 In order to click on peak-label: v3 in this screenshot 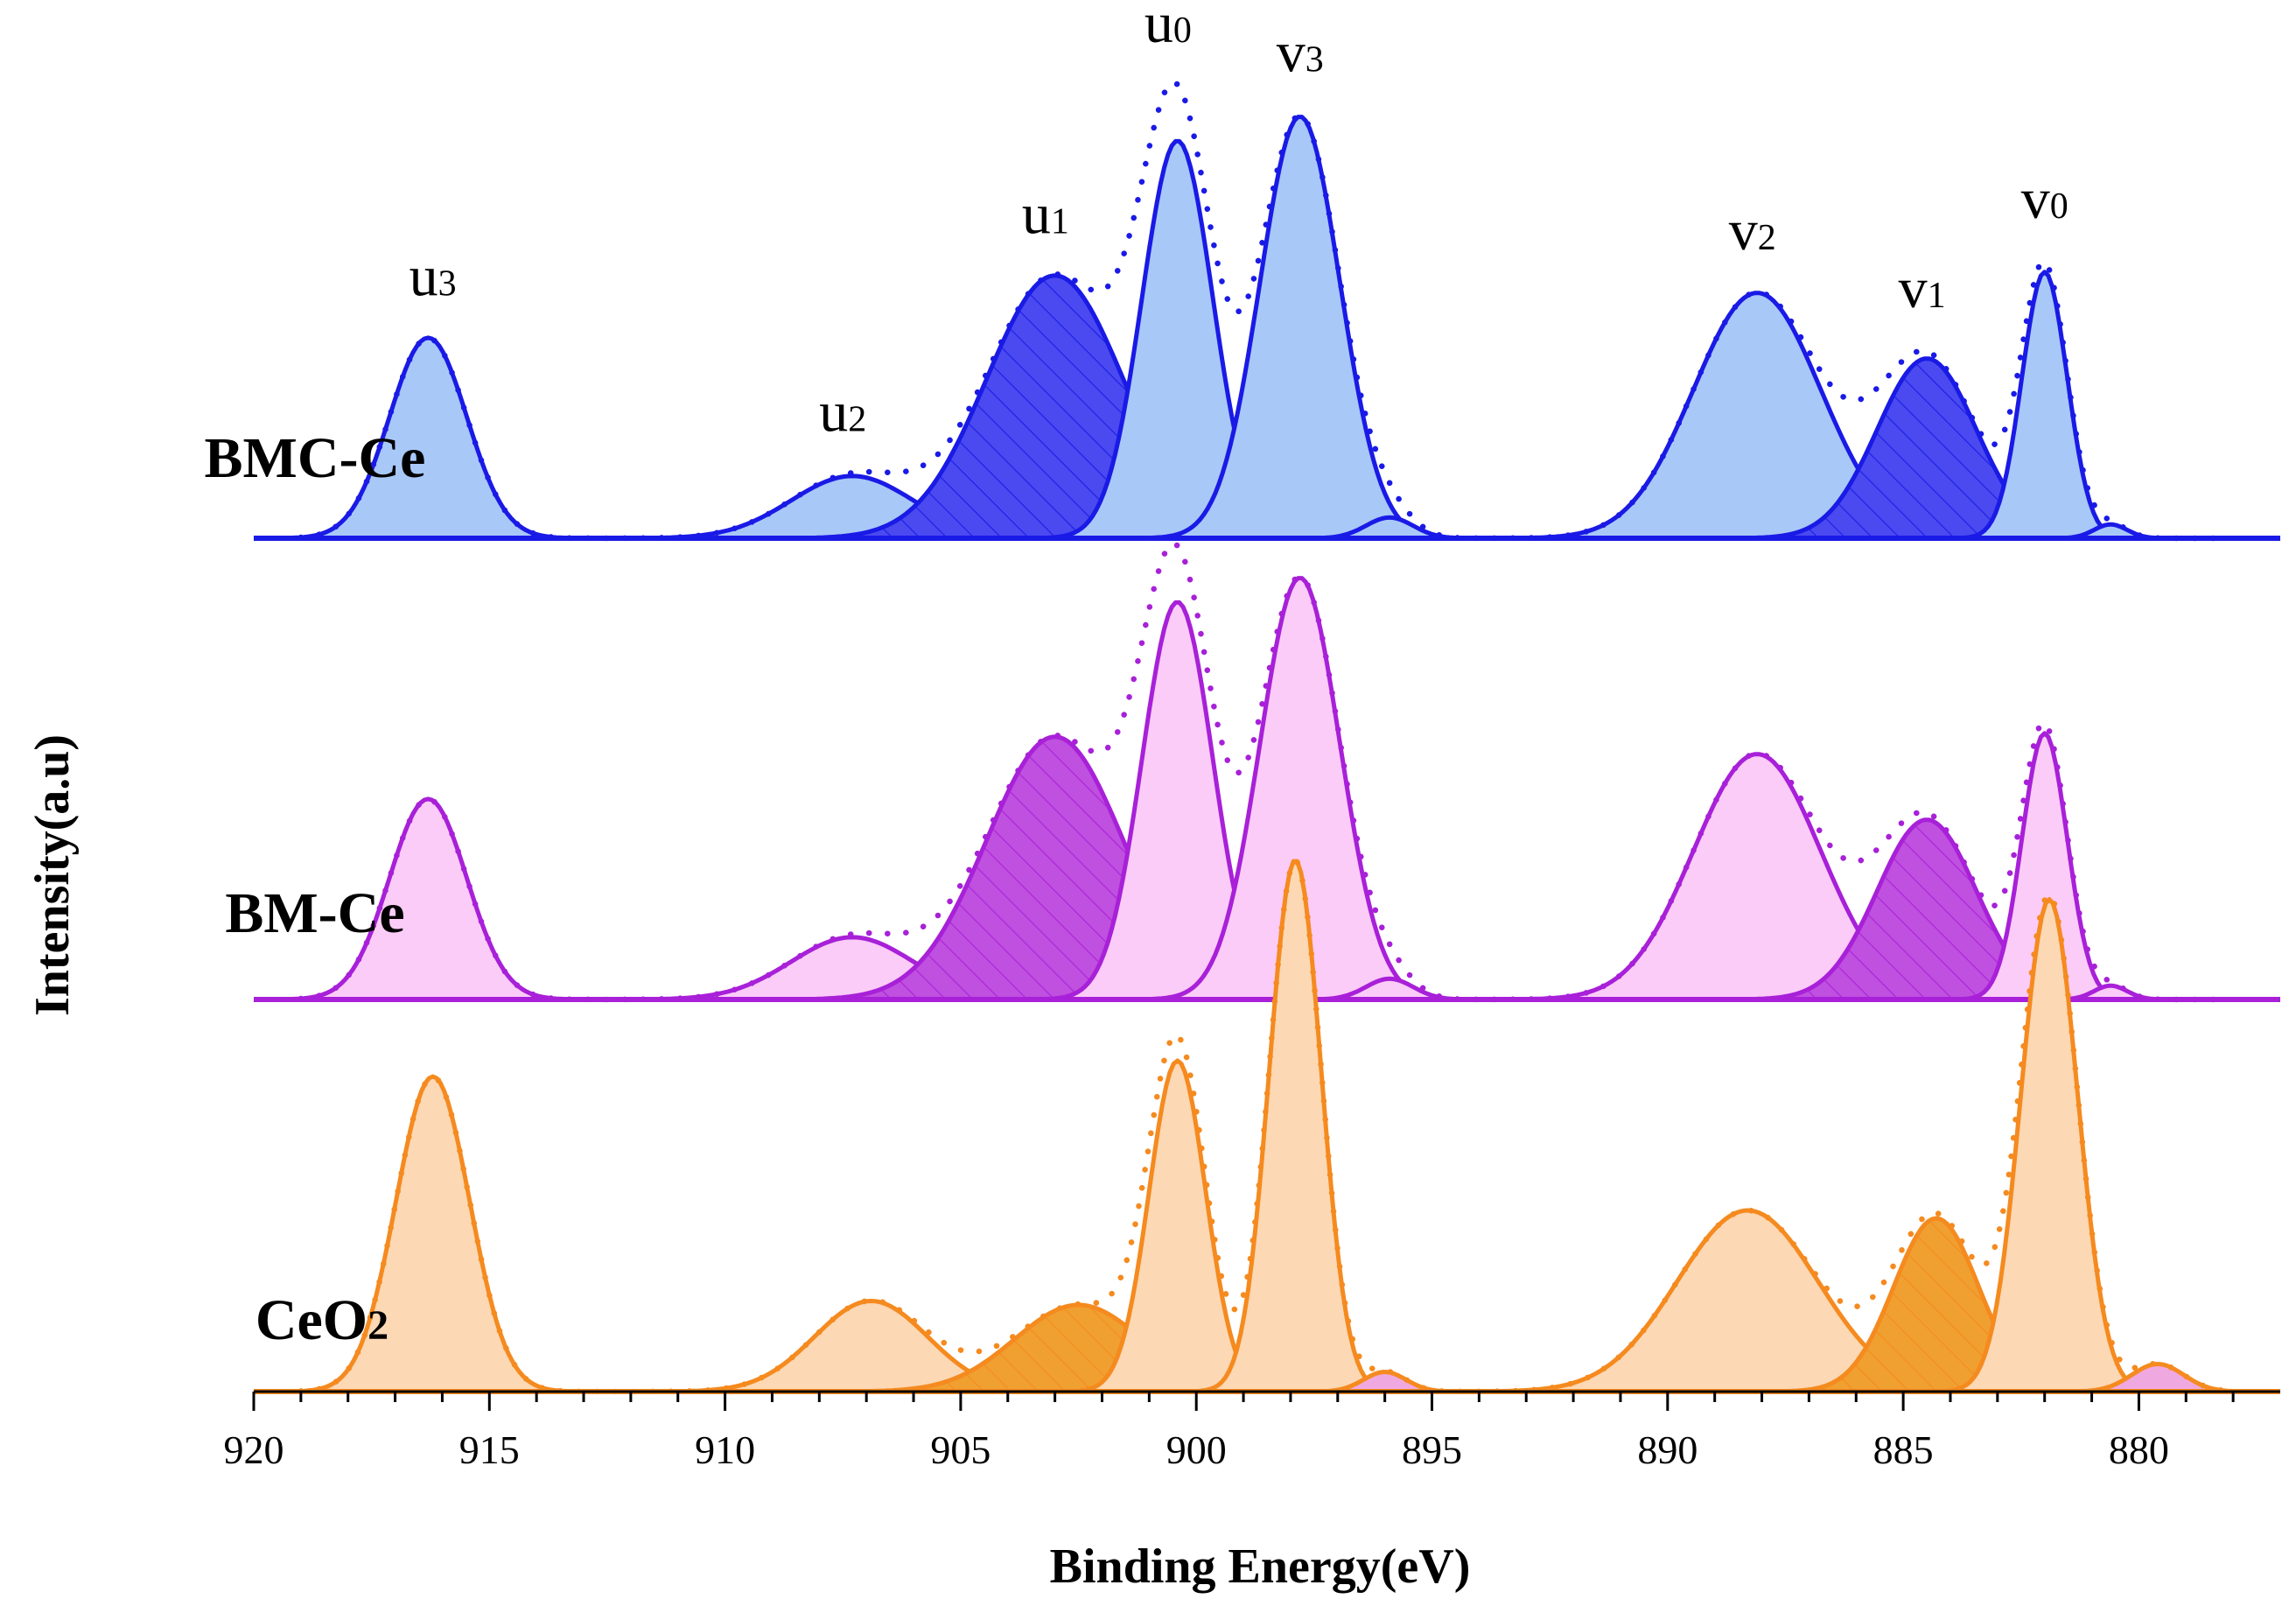, I will do `click(1300, 53)`.